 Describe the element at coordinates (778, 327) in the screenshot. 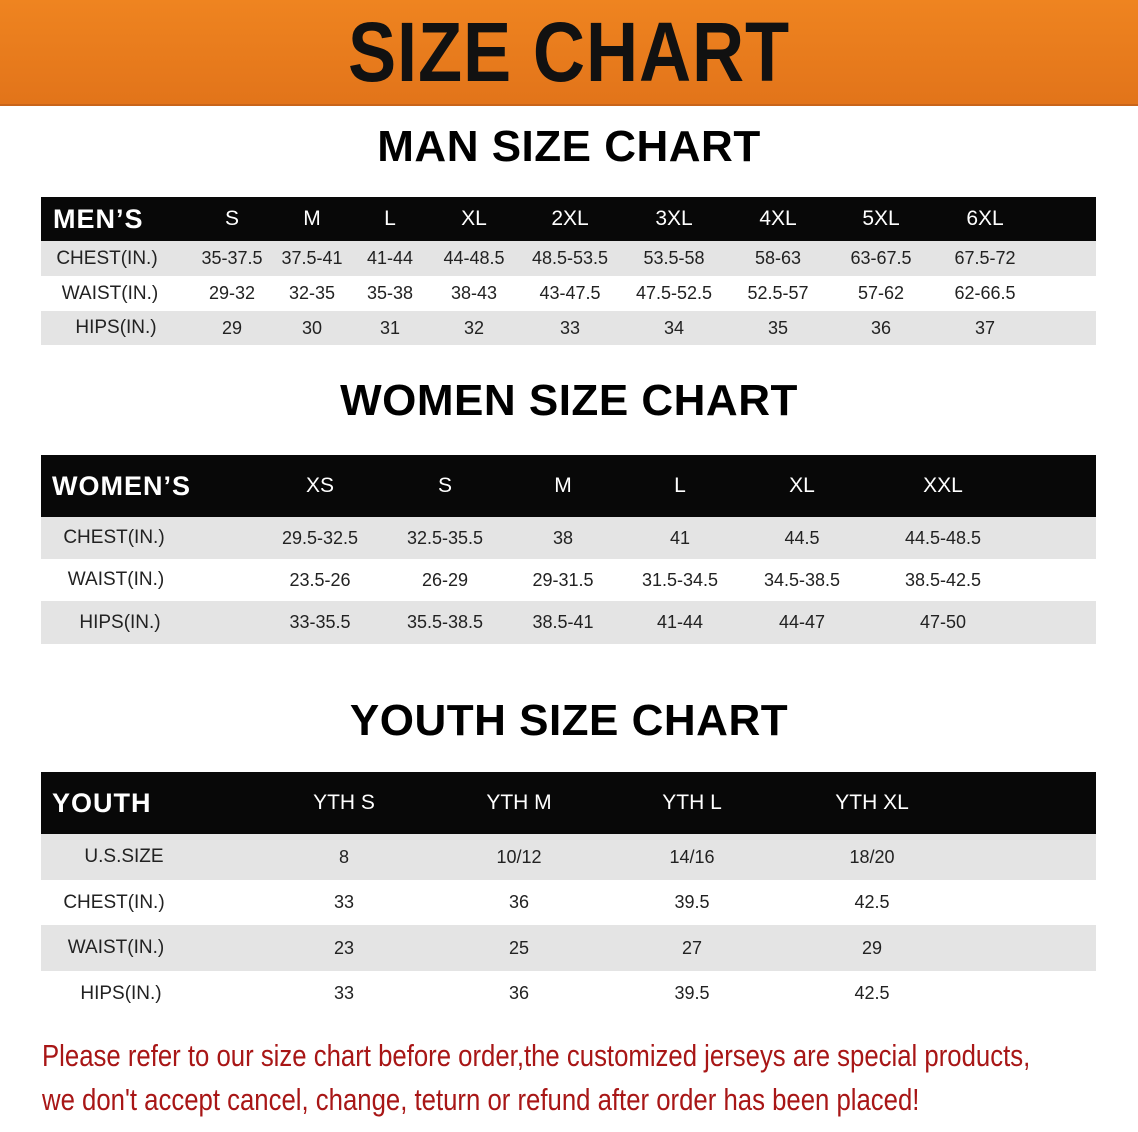

I see `table-cell: 35` at that location.